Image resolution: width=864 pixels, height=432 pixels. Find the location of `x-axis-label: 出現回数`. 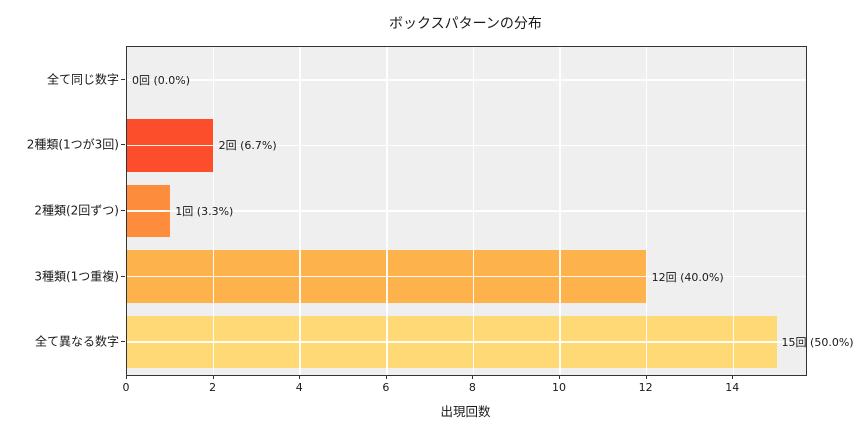

x-axis-label: 出現回数 is located at coordinates (465, 411).